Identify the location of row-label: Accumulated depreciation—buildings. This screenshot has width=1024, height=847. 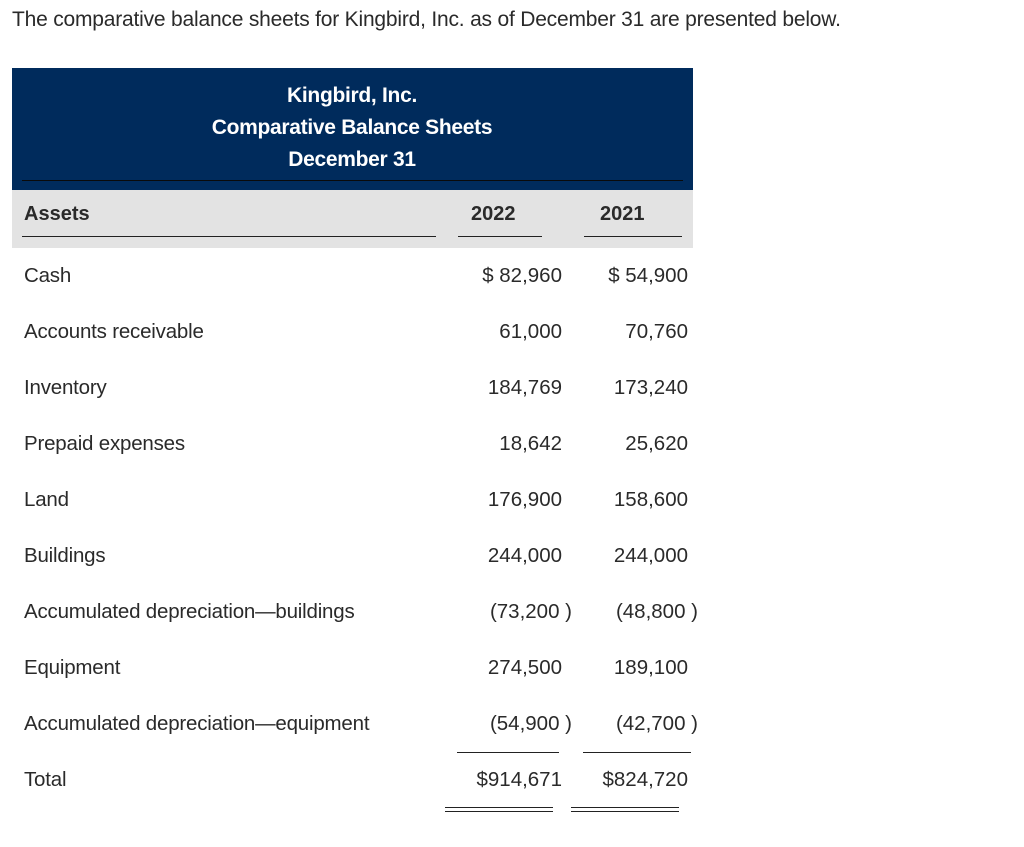
(189, 611).